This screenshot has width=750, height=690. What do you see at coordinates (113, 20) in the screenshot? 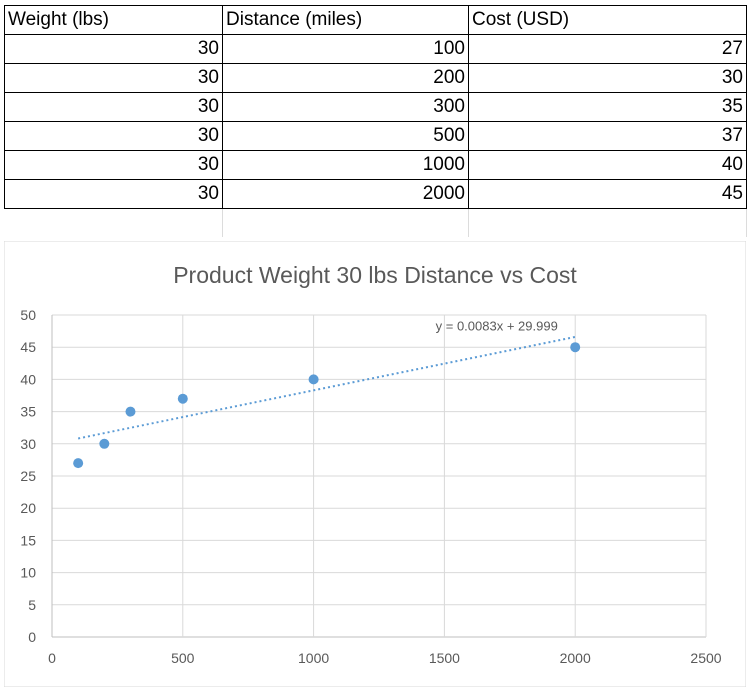
I see `header-weight: Weight (lbs)` at bounding box center [113, 20].